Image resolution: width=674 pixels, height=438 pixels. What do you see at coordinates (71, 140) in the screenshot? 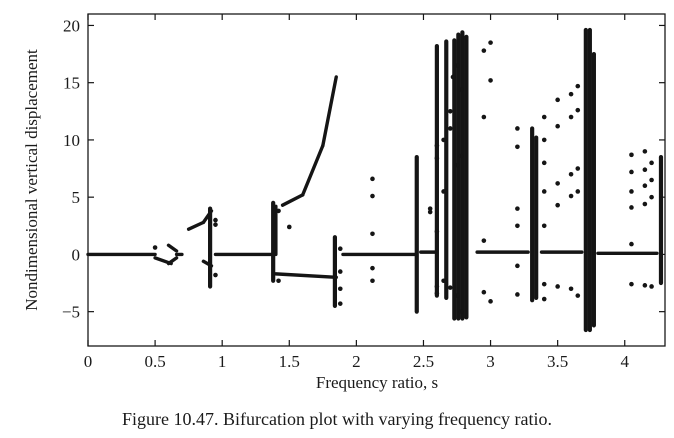
I see `y-tick-label: 10` at bounding box center [71, 140].